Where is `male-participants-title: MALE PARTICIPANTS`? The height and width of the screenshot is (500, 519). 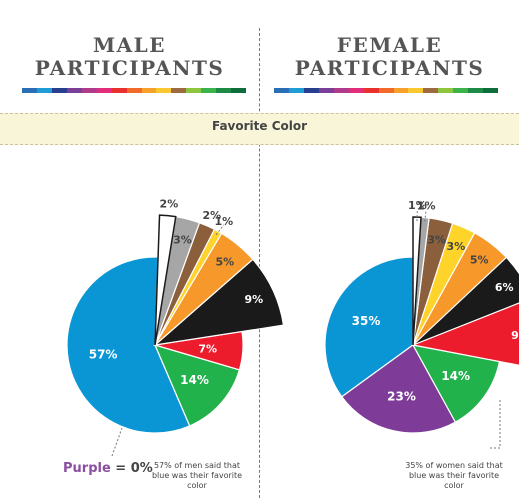 male-participants-title: MALE PARTICIPANTS is located at coordinates (129, 57).